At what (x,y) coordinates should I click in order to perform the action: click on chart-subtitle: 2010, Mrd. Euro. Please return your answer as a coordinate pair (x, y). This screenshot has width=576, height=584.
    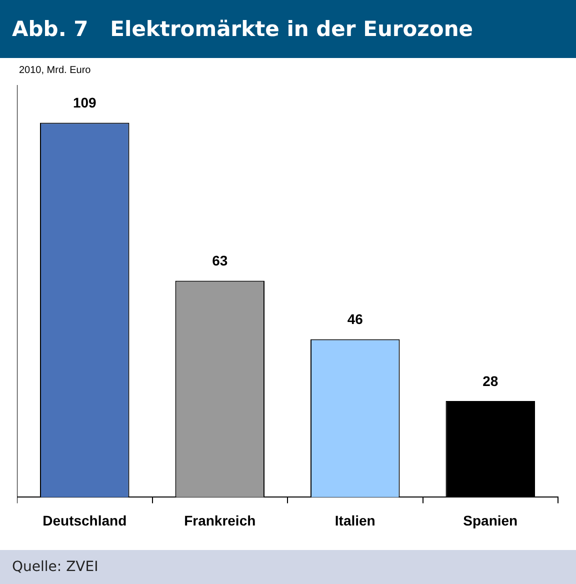
    Looking at the image, I should click on (55, 71).